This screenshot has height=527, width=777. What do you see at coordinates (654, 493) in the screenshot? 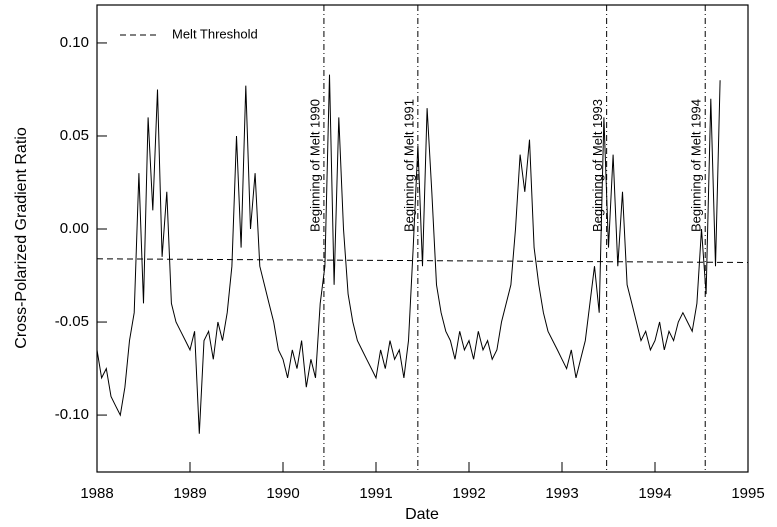
I see `x-tick-label: 1994` at bounding box center [654, 493].